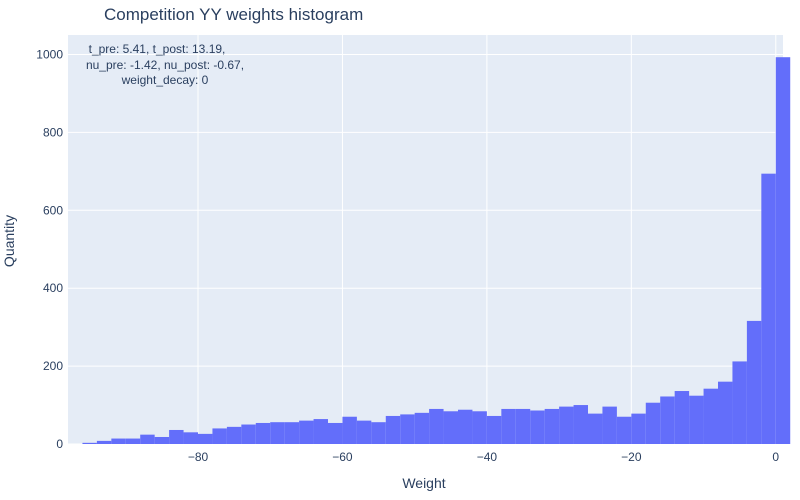 Image resolution: width=800 pixels, height=500 pixels. Describe the element at coordinates (233, 14) in the screenshot. I see `chart-title: Competition YY weights histogram` at that location.